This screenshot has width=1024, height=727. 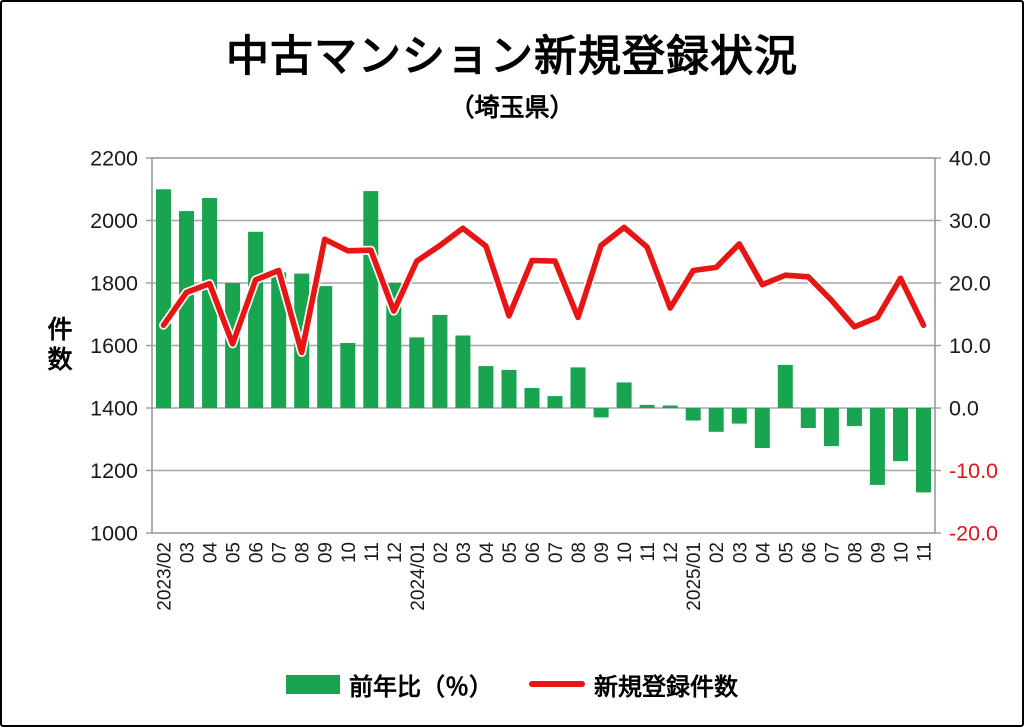 What do you see at coordinates (114, 471) in the screenshot?
I see `left-tick-label: 1200` at bounding box center [114, 471].